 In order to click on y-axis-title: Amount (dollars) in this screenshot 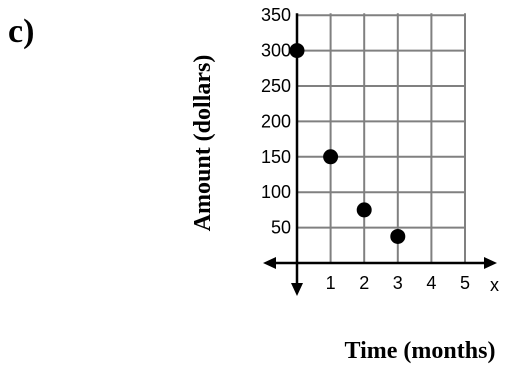, I will do `click(203, 143)`.